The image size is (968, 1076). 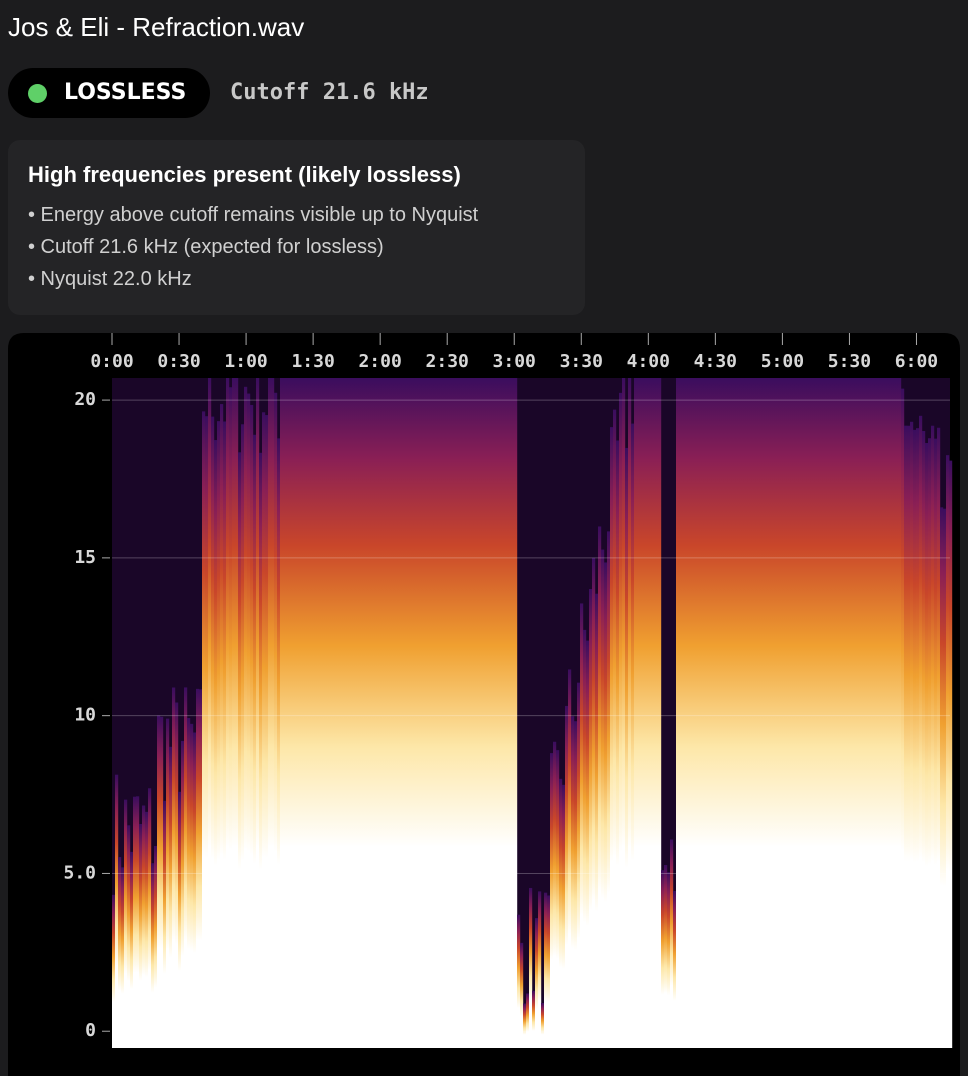 I want to click on file-title: Jos & Eli - Refraction.wav, so click(x=156, y=27).